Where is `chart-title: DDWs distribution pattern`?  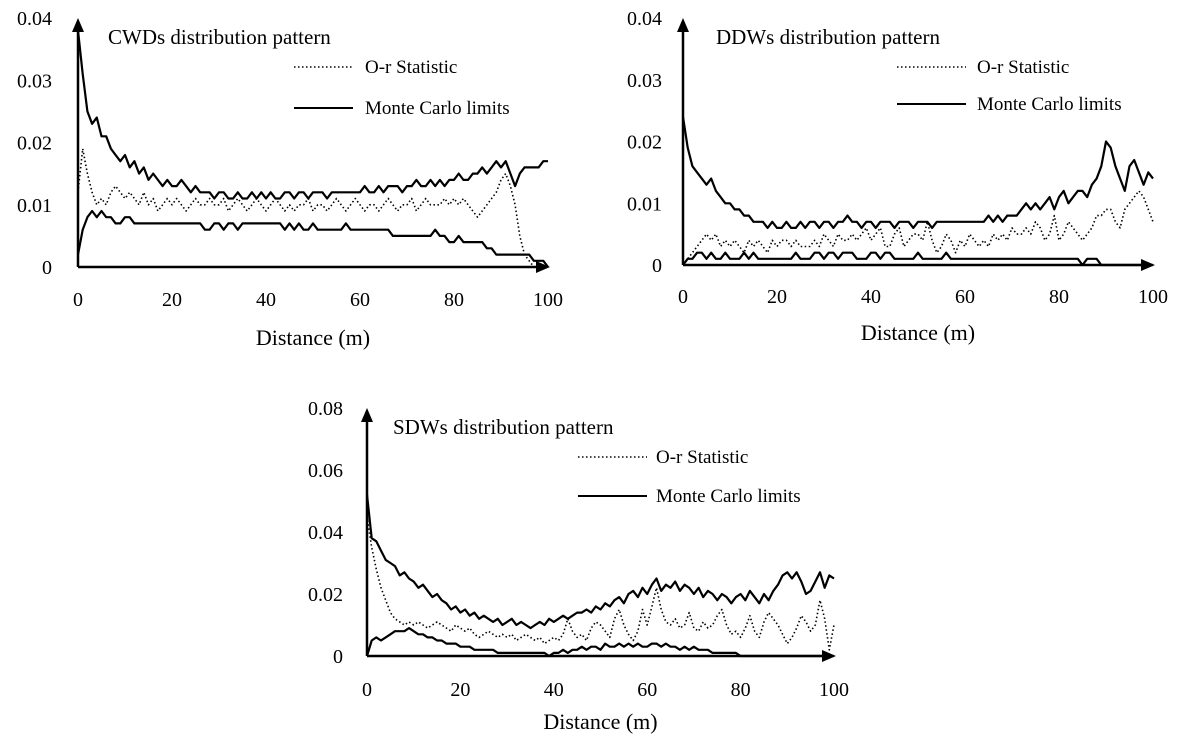 chart-title: DDWs distribution pattern is located at coordinates (828, 37).